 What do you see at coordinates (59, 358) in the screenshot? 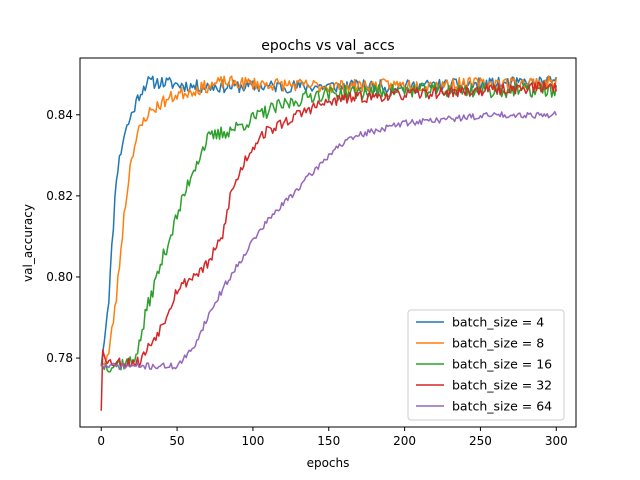
I see `y-tick-label: 0.78` at bounding box center [59, 358].